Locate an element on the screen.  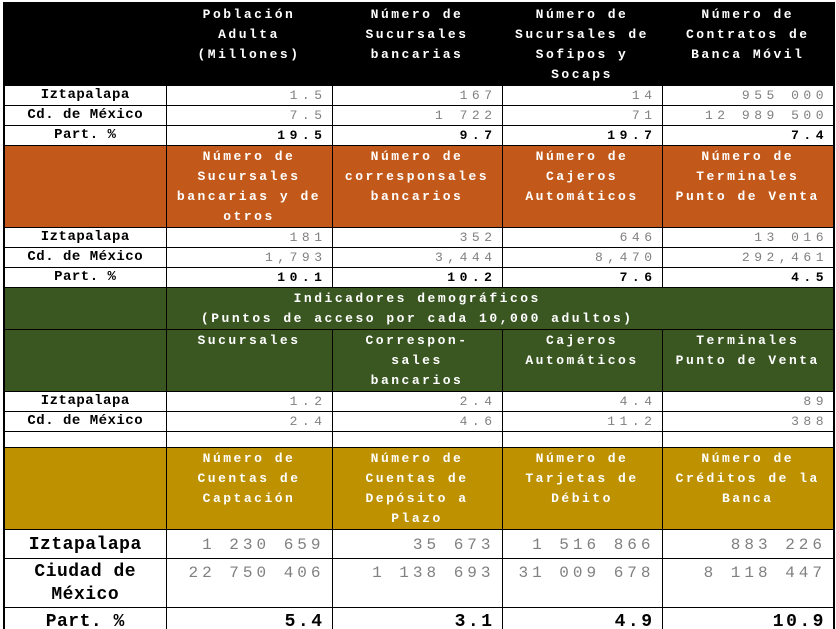
col-header-poblacion-adulta: Población Adulta (Millones) is located at coordinates (249, 44).